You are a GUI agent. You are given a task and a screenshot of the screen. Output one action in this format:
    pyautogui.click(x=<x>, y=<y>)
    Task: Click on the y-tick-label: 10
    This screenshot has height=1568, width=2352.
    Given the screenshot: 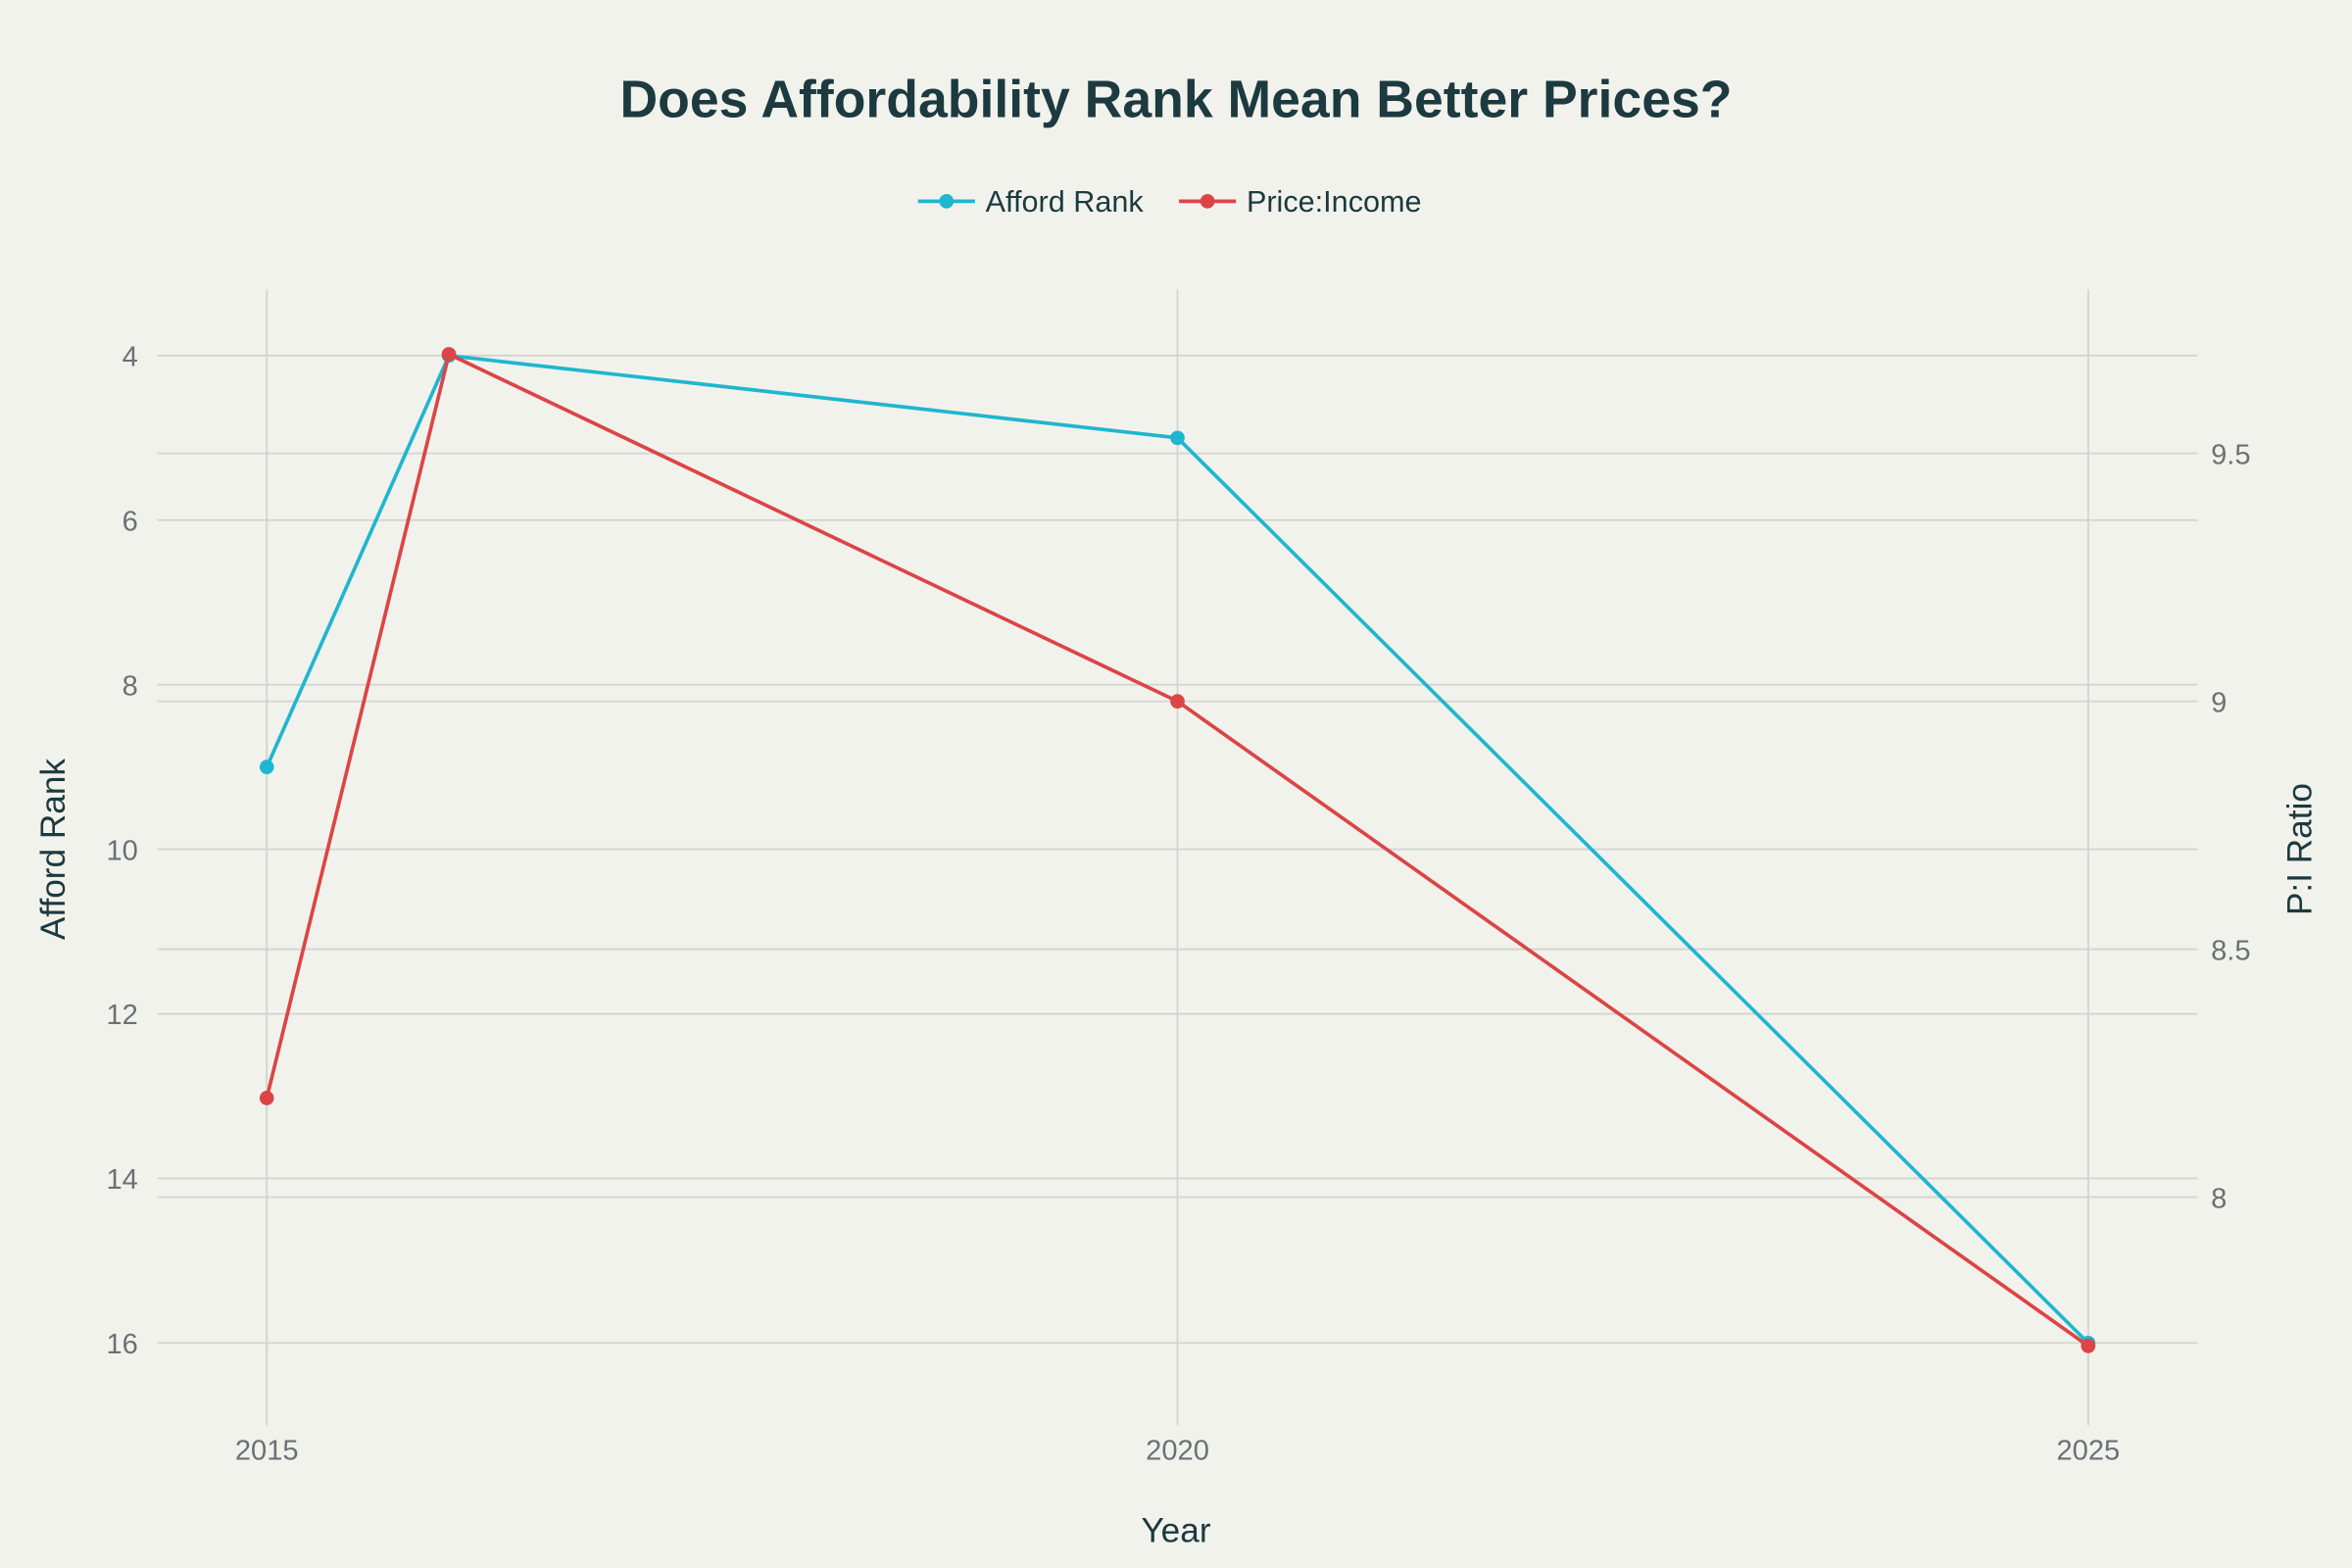 What is the action you would take?
    pyautogui.click(x=121, y=850)
    